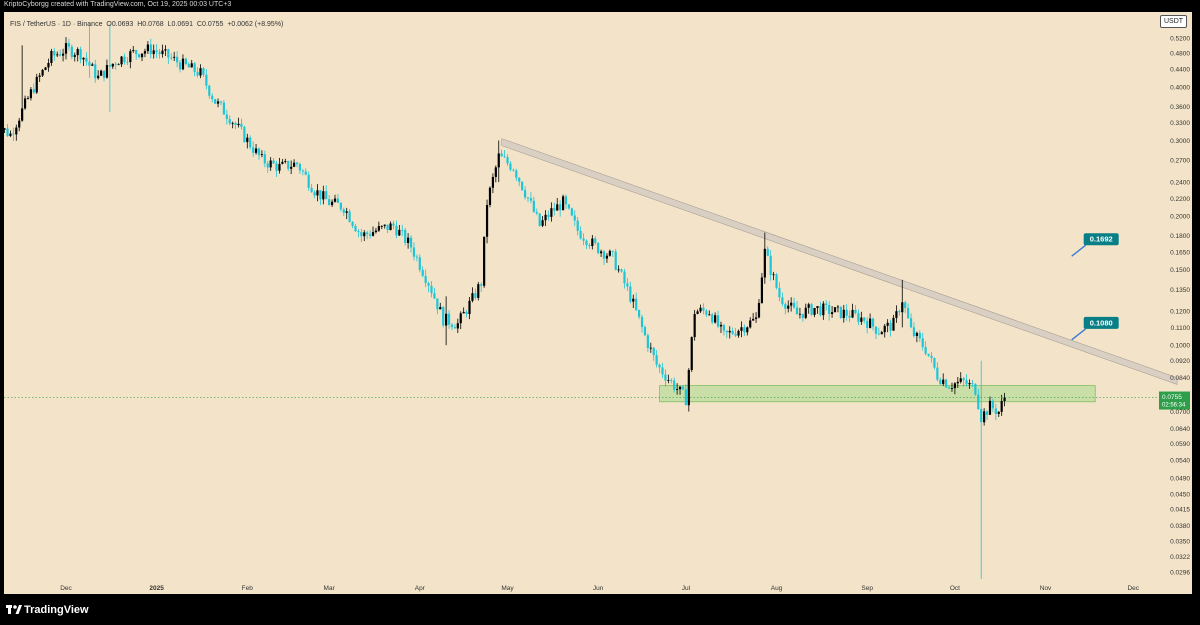 The width and height of the screenshot is (1200, 625). I want to click on x-tick-label: 2025, so click(156, 588).